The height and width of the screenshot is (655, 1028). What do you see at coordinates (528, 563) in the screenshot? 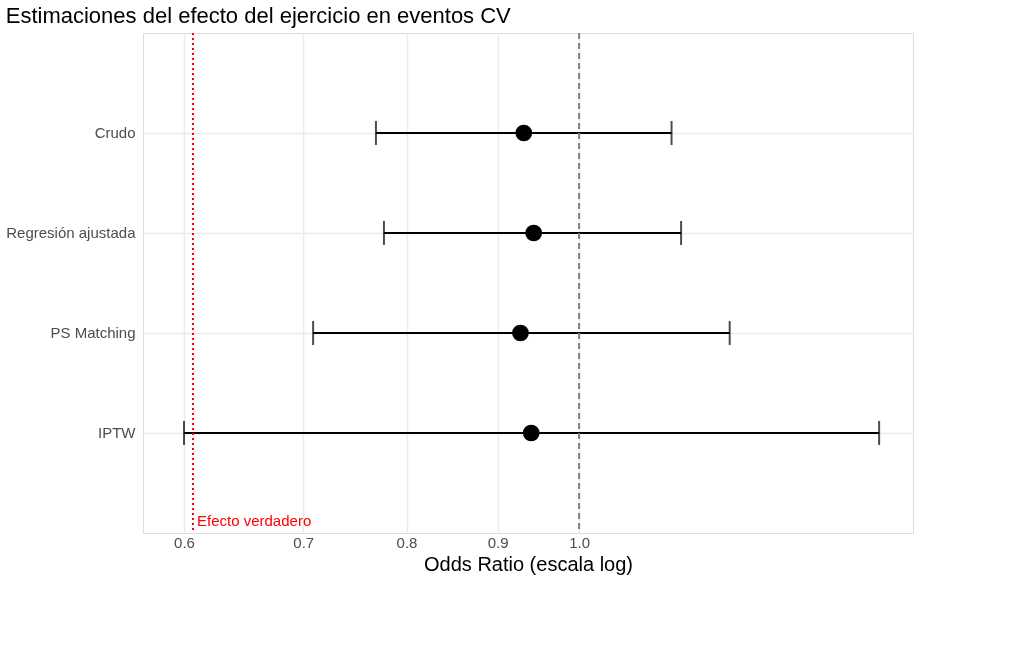
I see `x-axis-title: Odds Ratio (escala log)` at bounding box center [528, 563].